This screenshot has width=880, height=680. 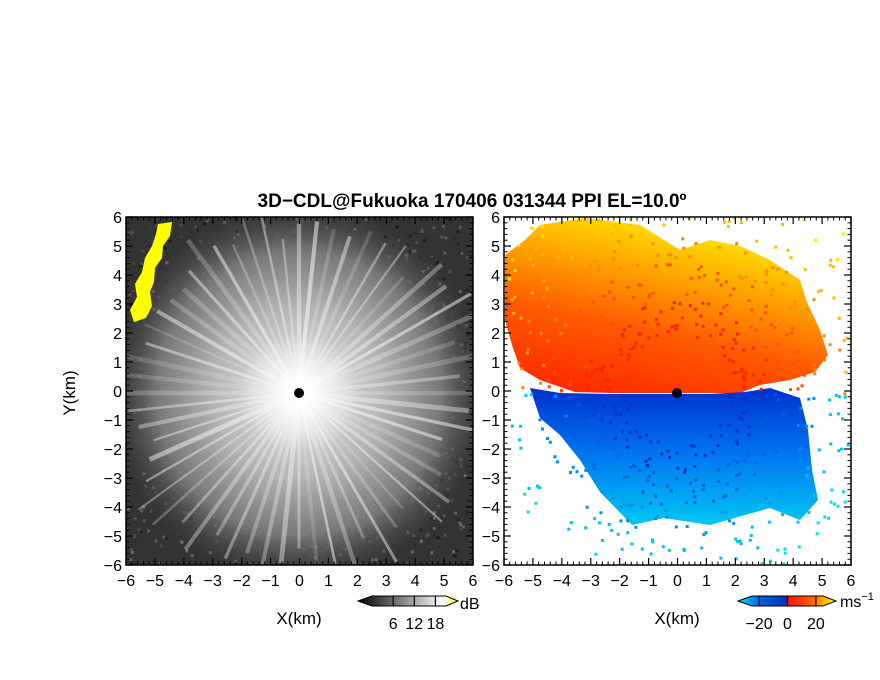 I want to click on y-tick-label: −4, so click(x=113, y=508).